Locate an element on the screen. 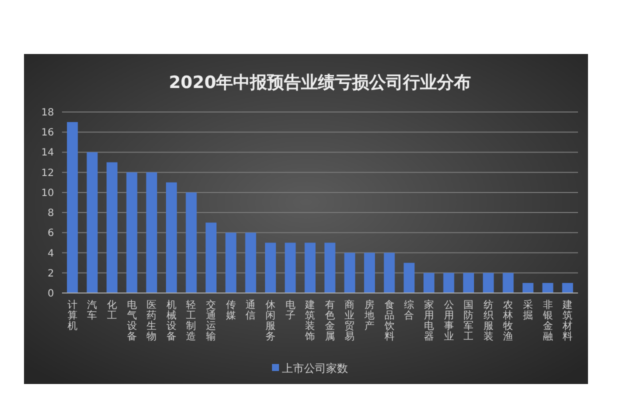  x-tick-label: 传媒 is located at coordinates (231, 311).